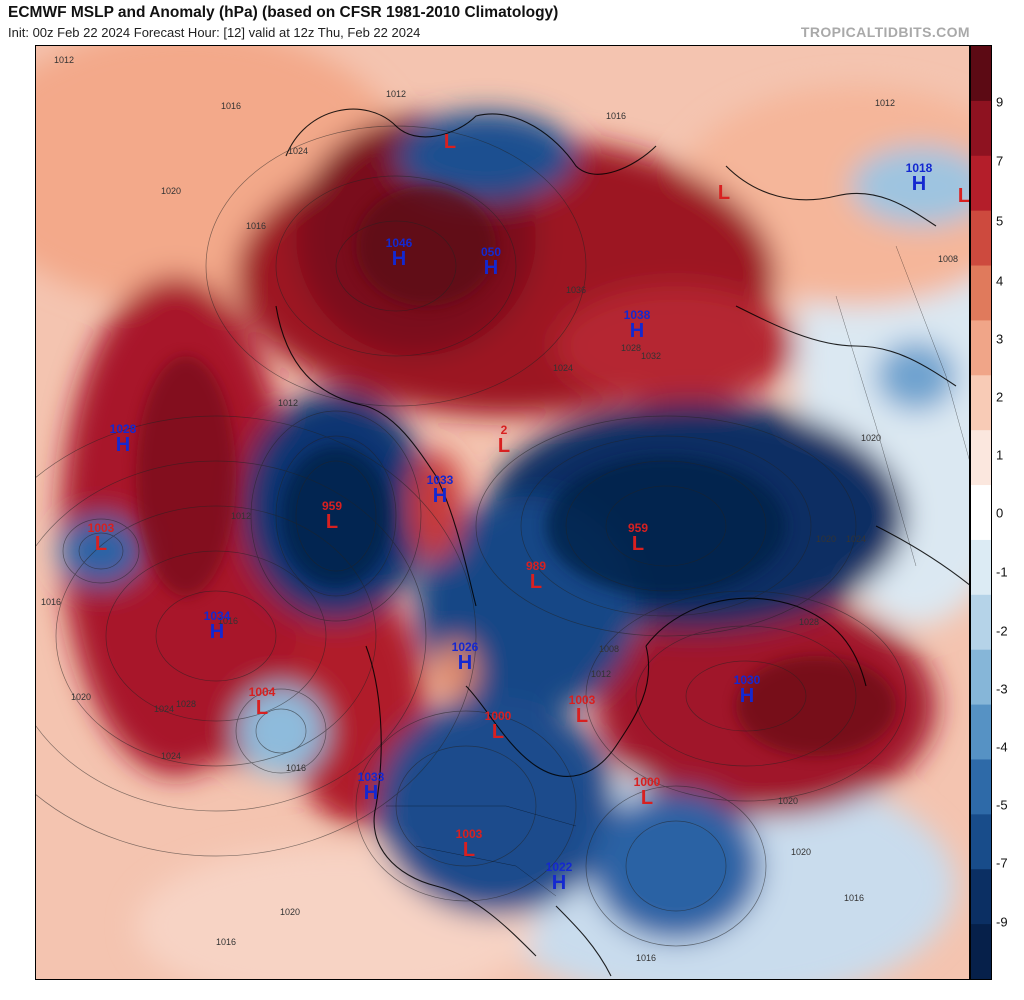  Describe the element at coordinates (1000, 281) in the screenshot. I see `colorbar-tick-label: 4` at that location.